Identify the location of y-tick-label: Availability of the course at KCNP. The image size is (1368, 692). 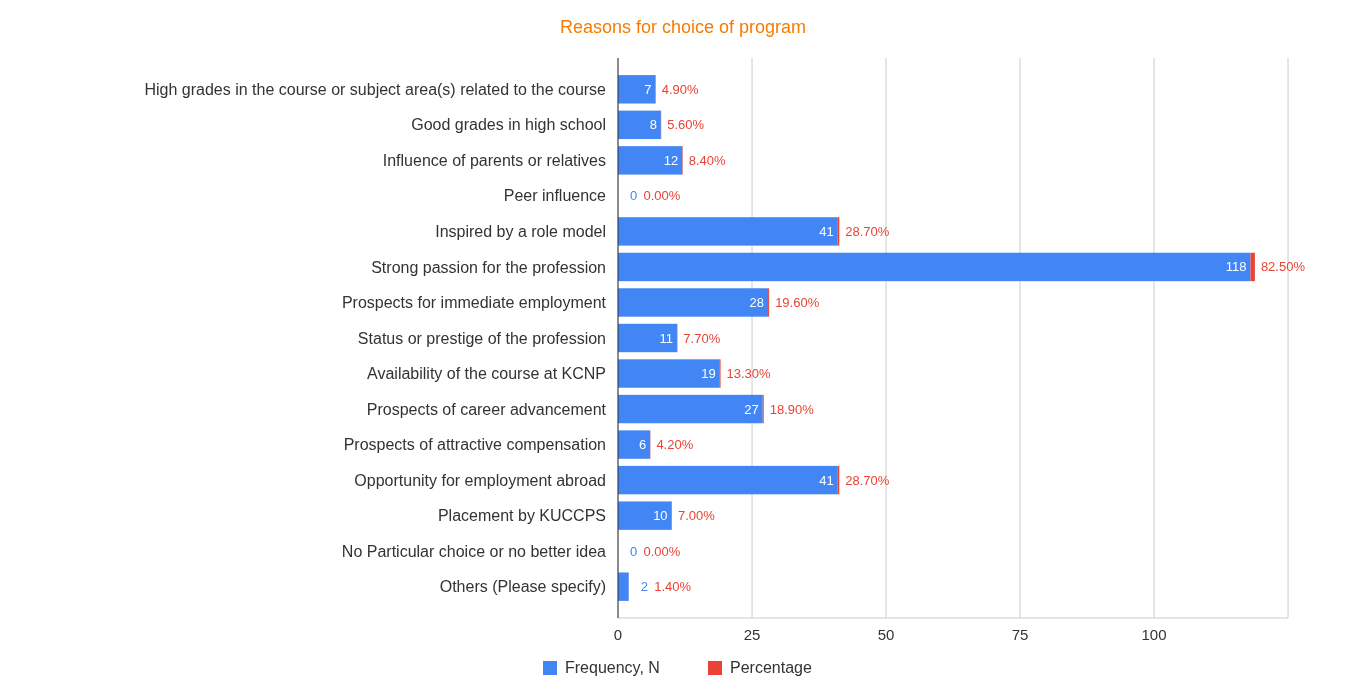
(486, 374).